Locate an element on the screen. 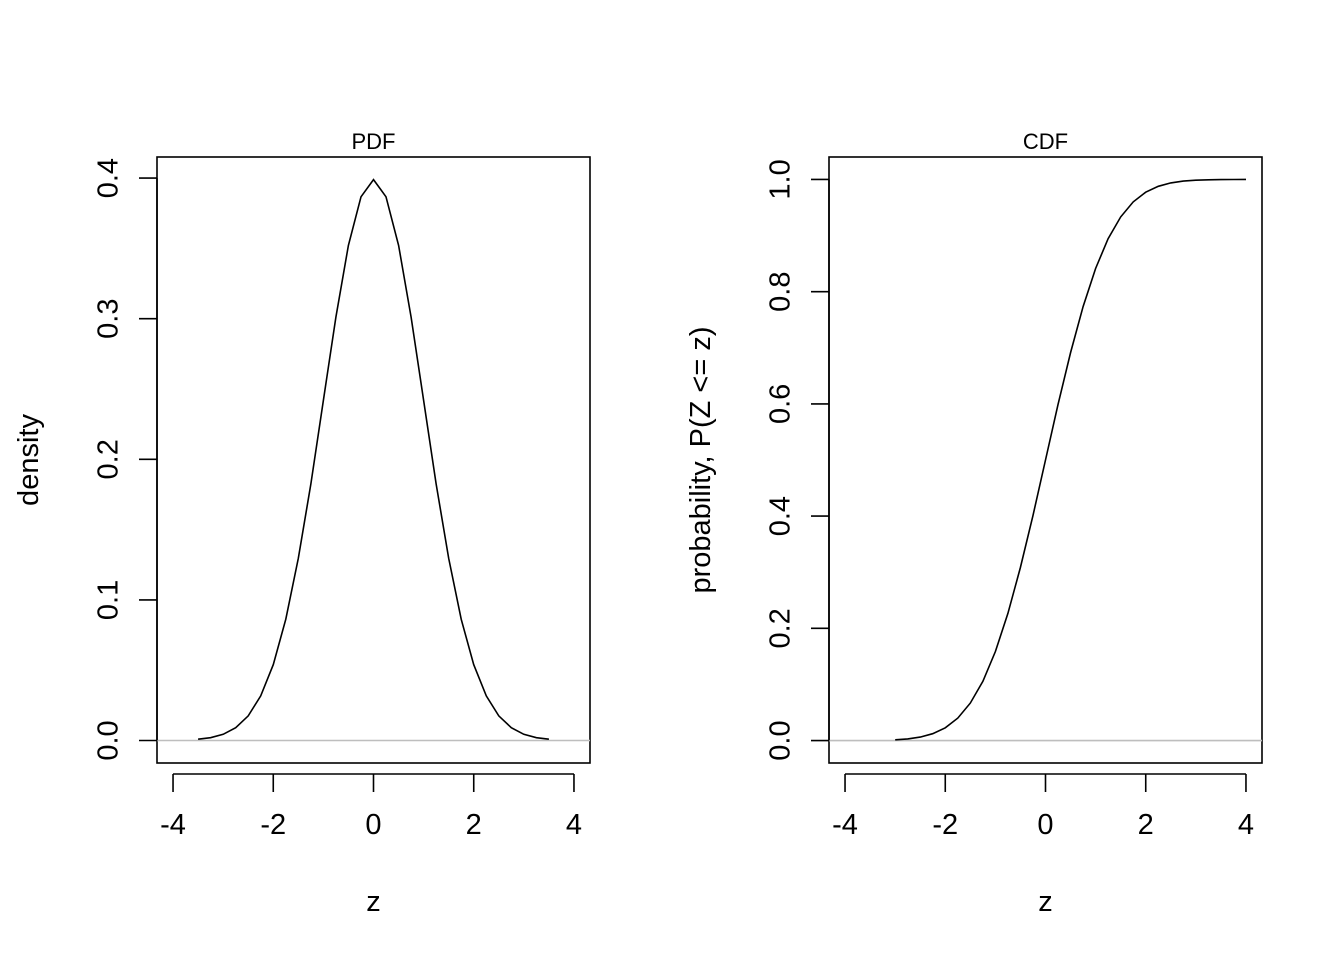 The width and height of the screenshot is (1344, 960). cdf-x-tick-label: -2 is located at coordinates (945, 825).